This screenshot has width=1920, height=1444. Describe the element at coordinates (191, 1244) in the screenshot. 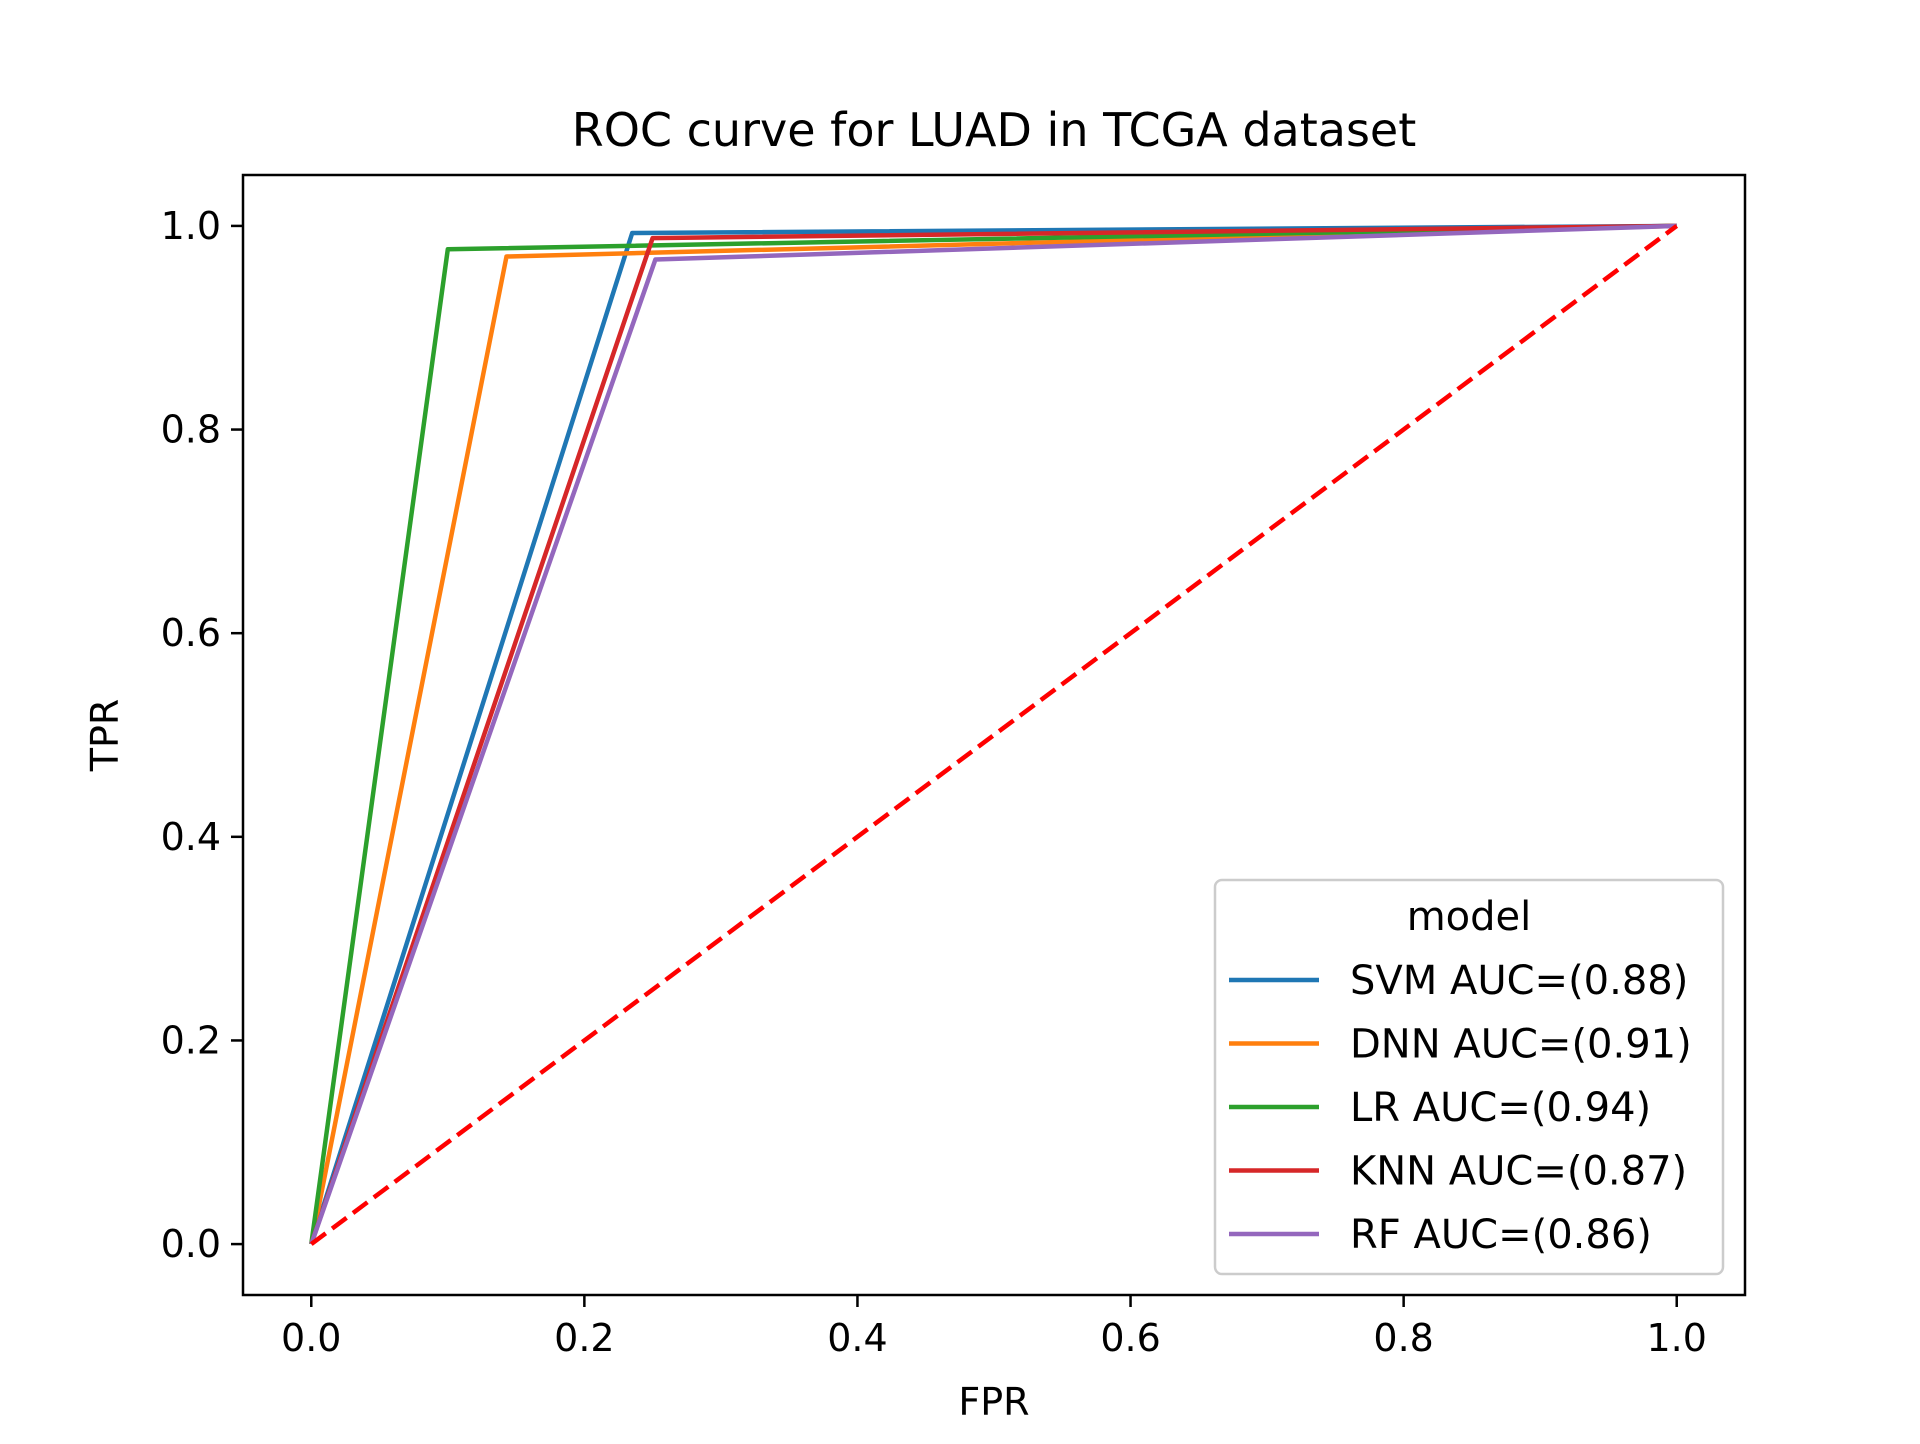

I see `y-tick-label: 0.0` at that location.